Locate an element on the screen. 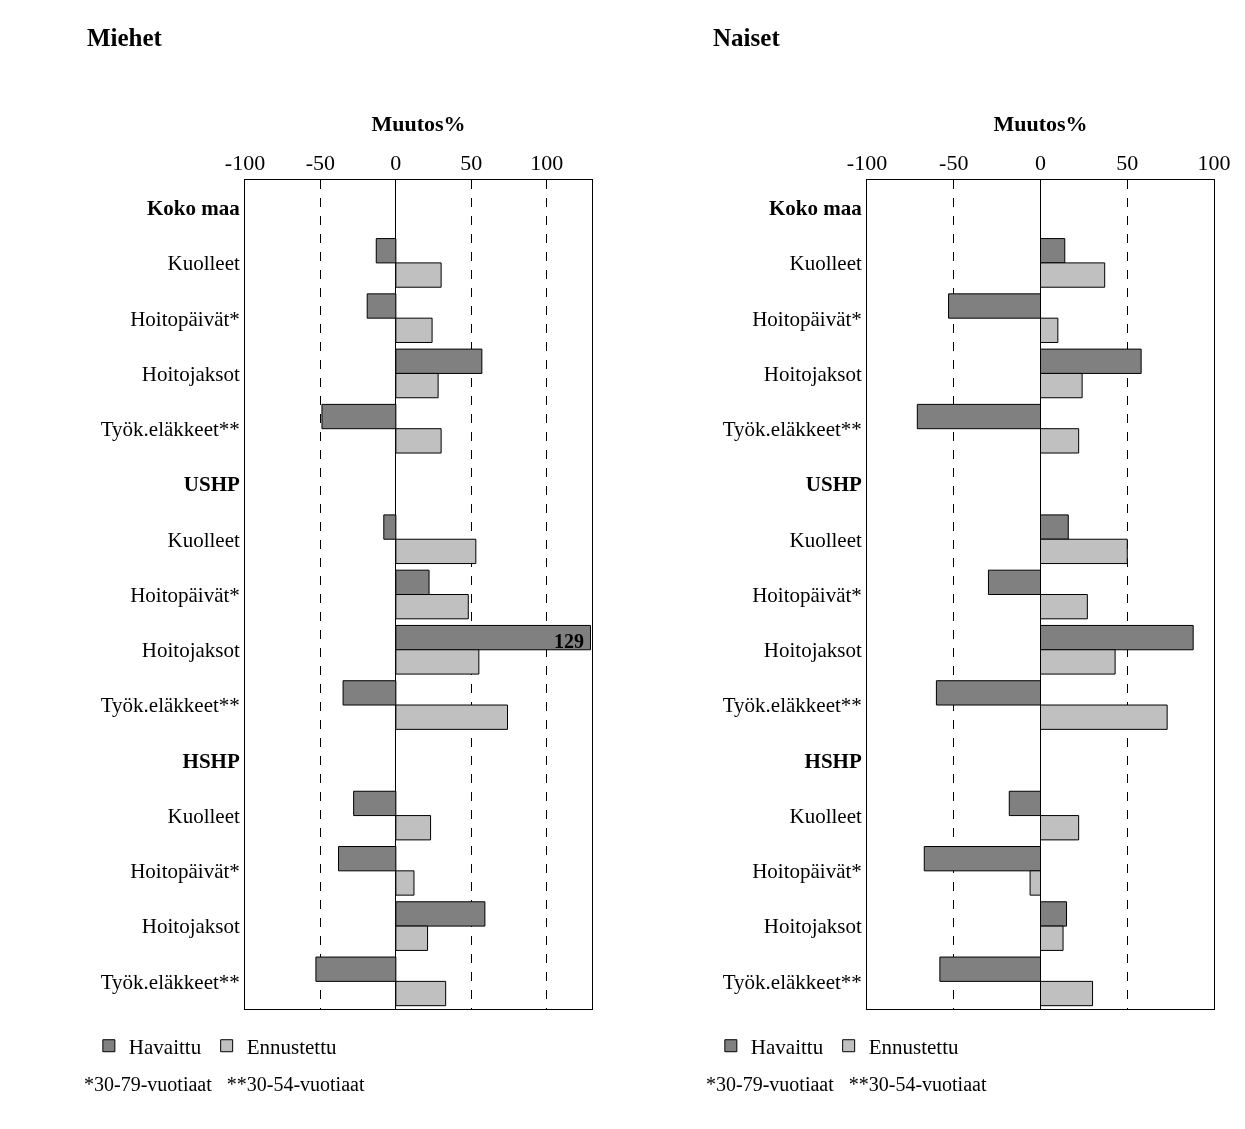 This screenshot has width=1245, height=1129. chart-title: Miehet is located at coordinates (124, 37).